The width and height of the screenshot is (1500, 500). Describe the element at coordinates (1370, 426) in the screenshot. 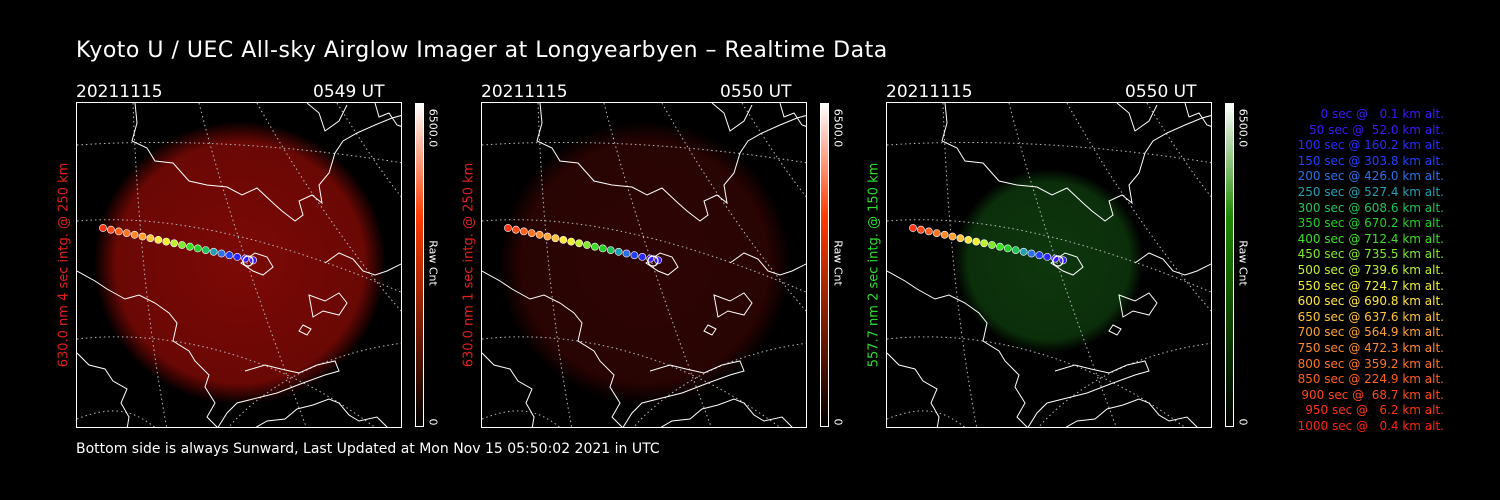

I see `legend-entry: 1000 sec @ 0.4 km alt.` at that location.